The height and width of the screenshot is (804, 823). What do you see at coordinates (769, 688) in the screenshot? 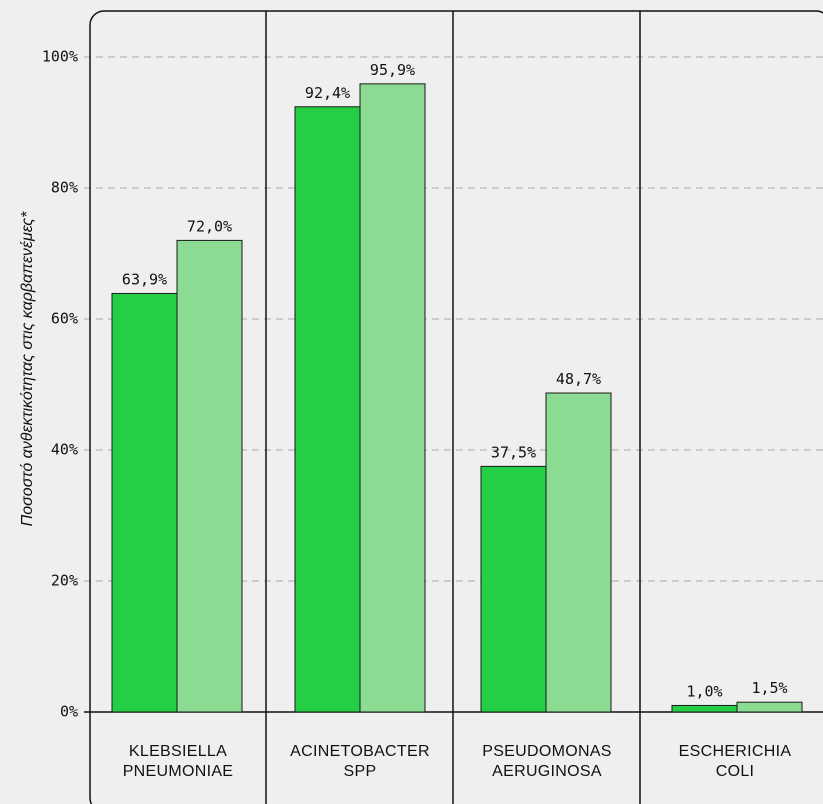
I see `data-label: 1,5%` at bounding box center [769, 688].